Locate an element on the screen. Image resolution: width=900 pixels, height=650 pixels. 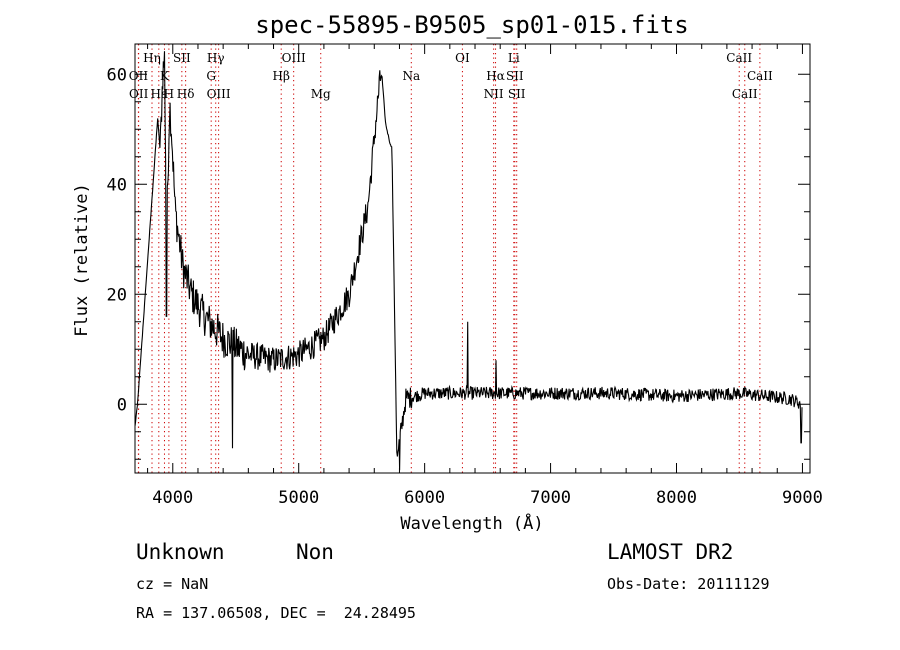
spectral-line-label: Mg is located at coordinates (321, 94).